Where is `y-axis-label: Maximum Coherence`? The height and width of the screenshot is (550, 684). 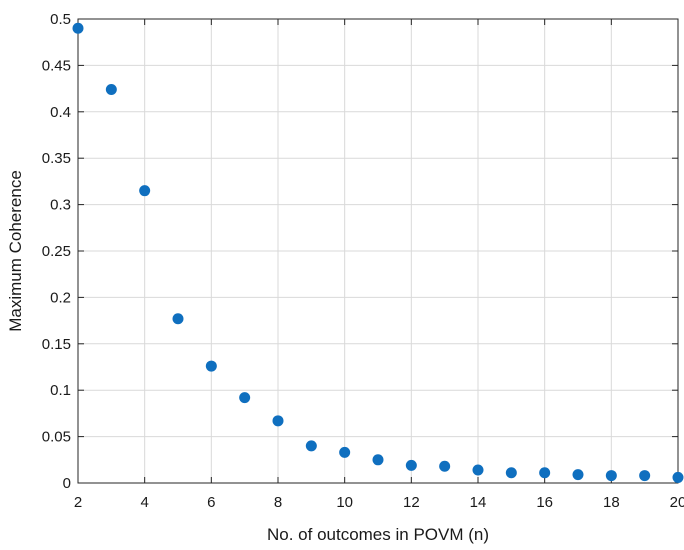 y-axis-label: Maximum Coherence is located at coordinates (15, 251).